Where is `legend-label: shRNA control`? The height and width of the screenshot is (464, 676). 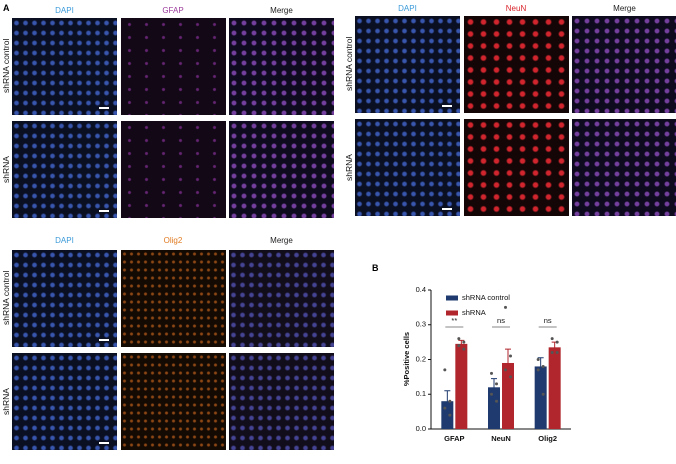 legend-label: shRNA control is located at coordinates (486, 297).